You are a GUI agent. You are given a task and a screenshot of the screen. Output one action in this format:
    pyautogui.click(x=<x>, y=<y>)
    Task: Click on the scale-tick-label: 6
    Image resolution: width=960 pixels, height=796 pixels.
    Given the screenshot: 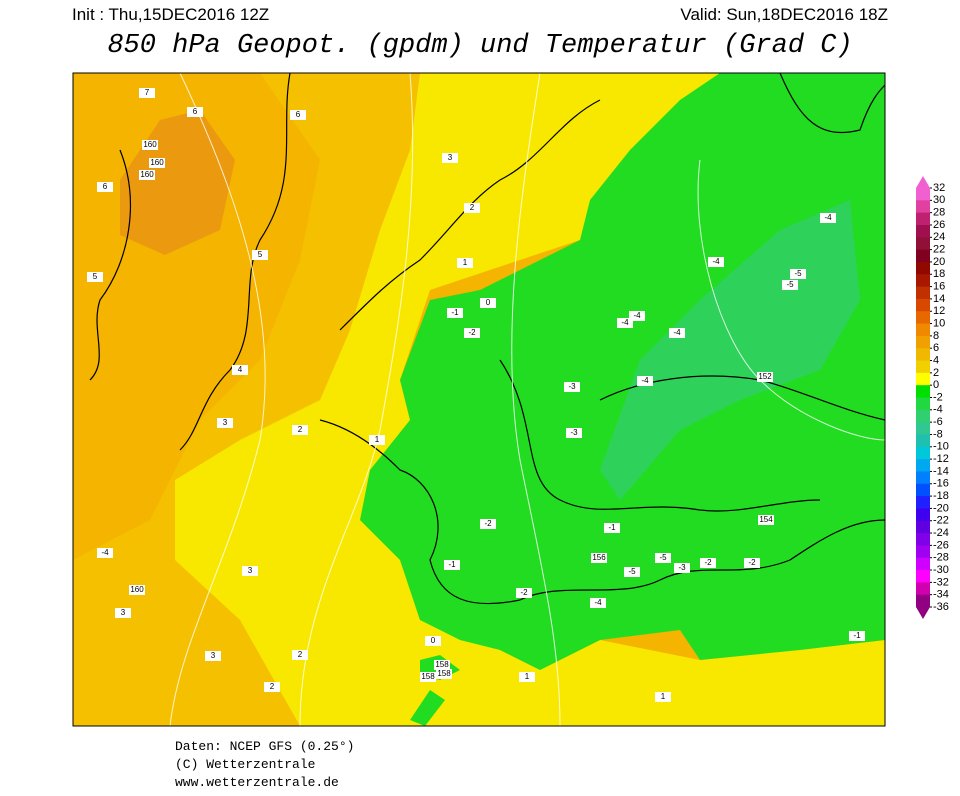 What is the action you would take?
    pyautogui.click(x=936, y=348)
    